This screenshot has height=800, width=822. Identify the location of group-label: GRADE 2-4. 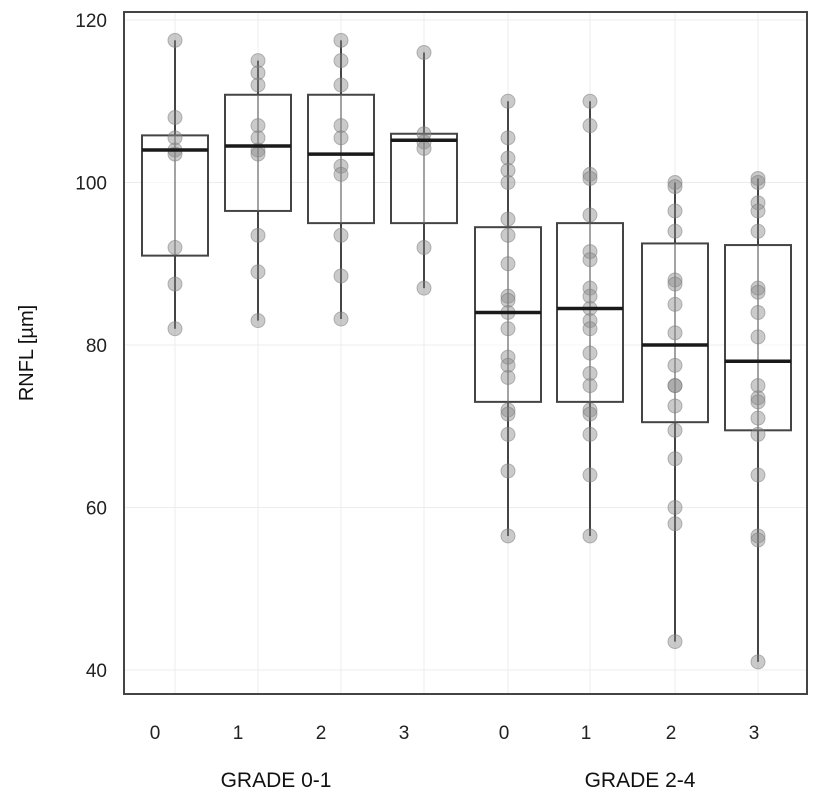
(640, 780).